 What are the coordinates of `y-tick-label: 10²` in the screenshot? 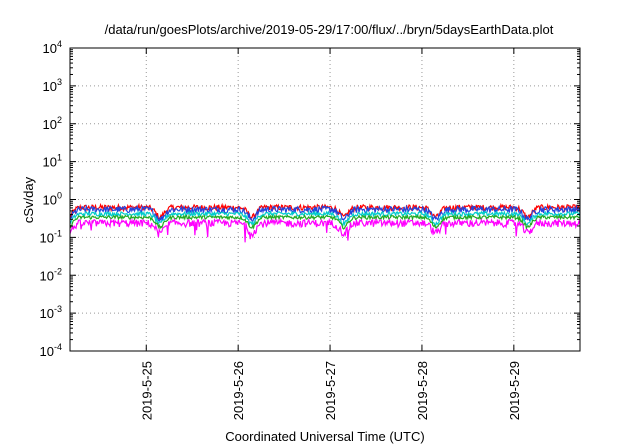 It's located at (52, 123).